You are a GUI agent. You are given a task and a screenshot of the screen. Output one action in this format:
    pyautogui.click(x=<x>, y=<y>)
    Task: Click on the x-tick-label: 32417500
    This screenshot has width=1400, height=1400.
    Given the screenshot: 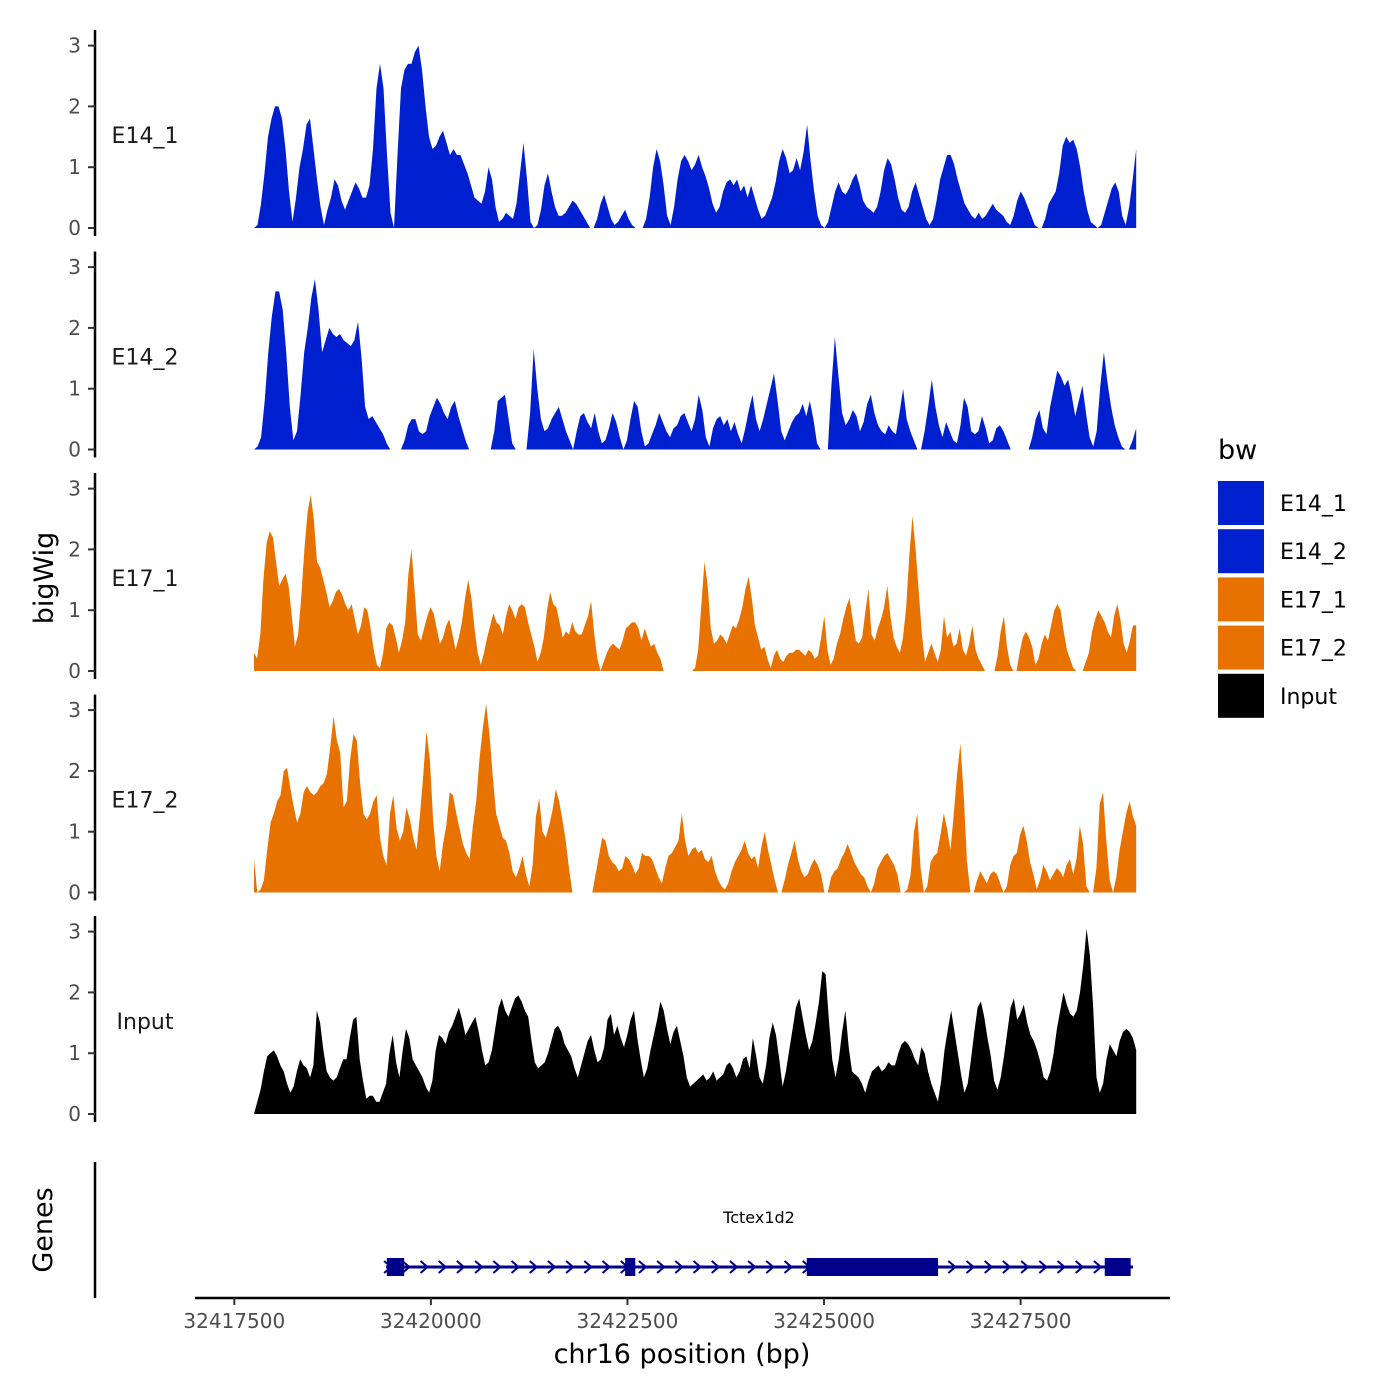 What is the action you would take?
    pyautogui.click(x=234, y=1321)
    